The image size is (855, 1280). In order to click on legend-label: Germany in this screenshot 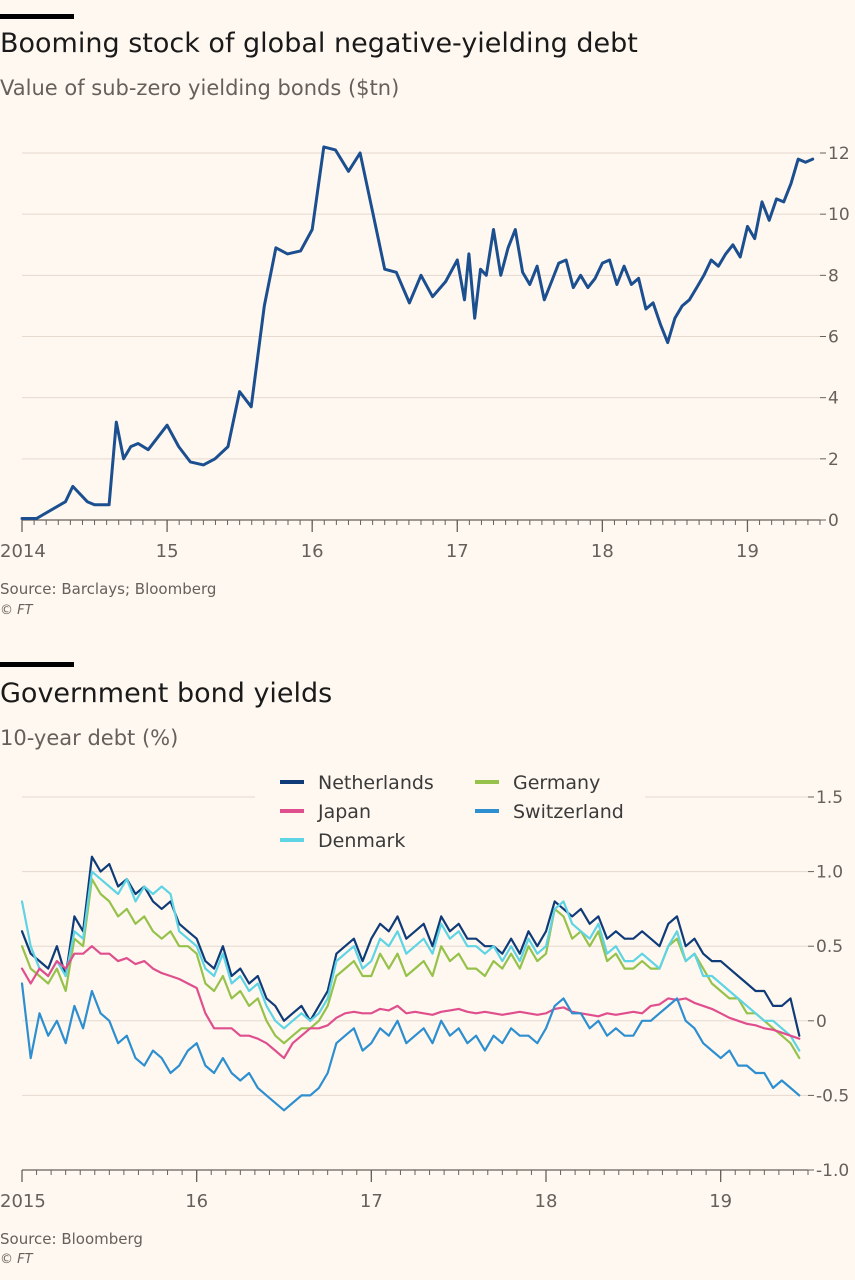, I will do `click(556, 783)`.